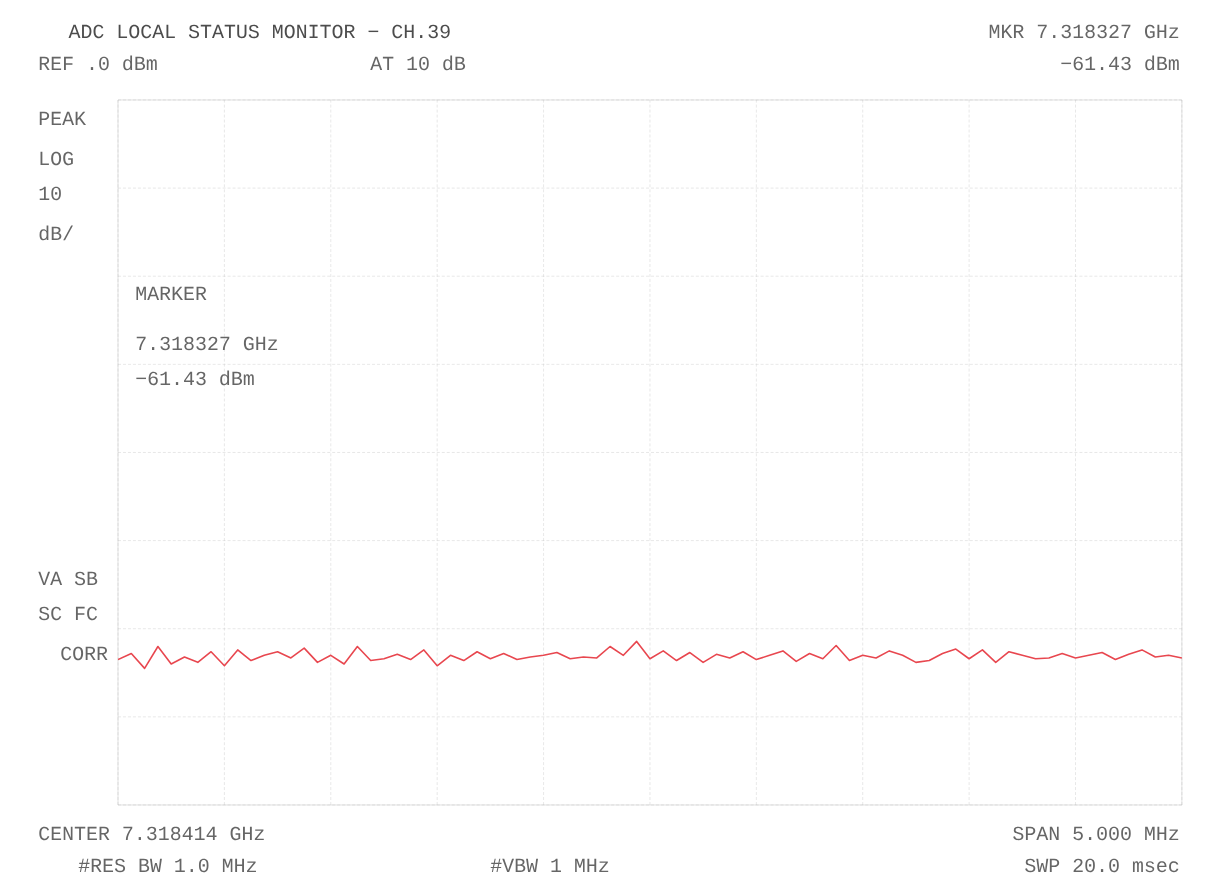  Describe the element at coordinates (1102, 865) in the screenshot. I see `text: SWP 20.0 msec` at that location.